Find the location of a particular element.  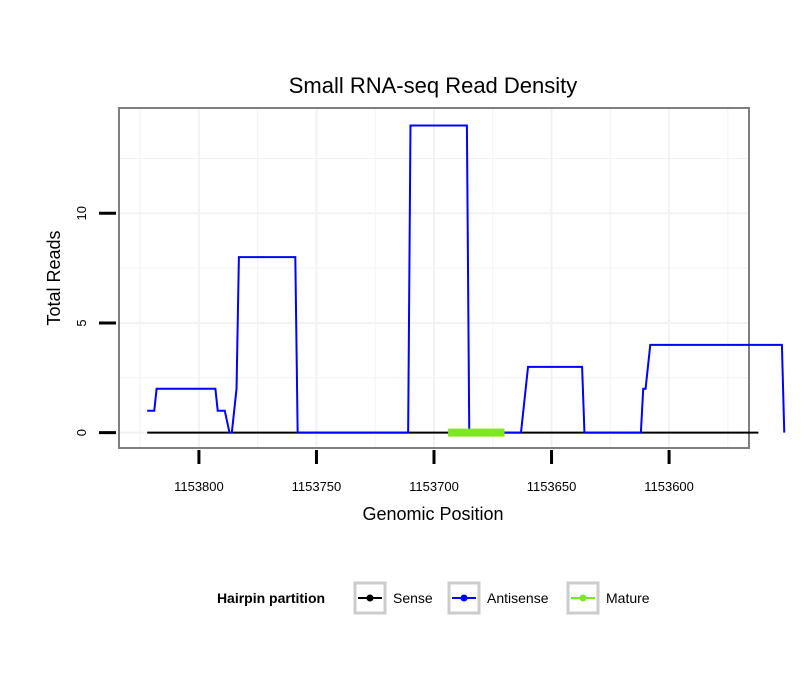

legend-label: Mature is located at coordinates (628, 598).